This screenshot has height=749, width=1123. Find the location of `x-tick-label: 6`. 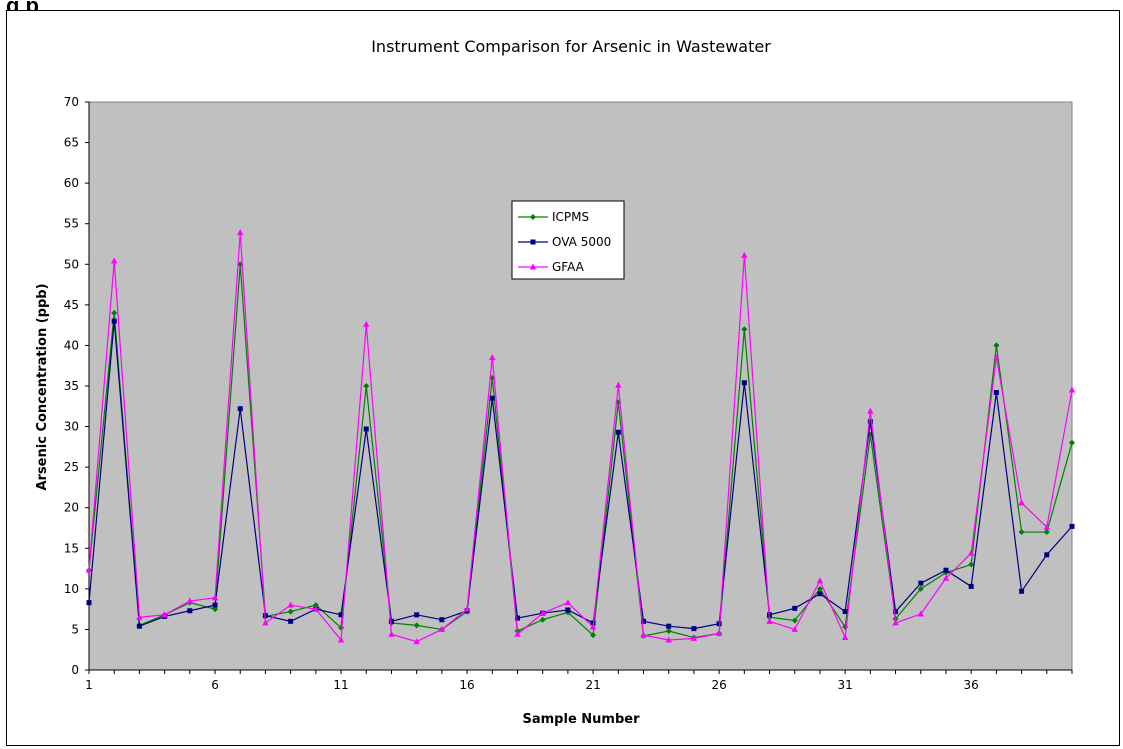

x-tick-label: 6 is located at coordinates (215, 685).